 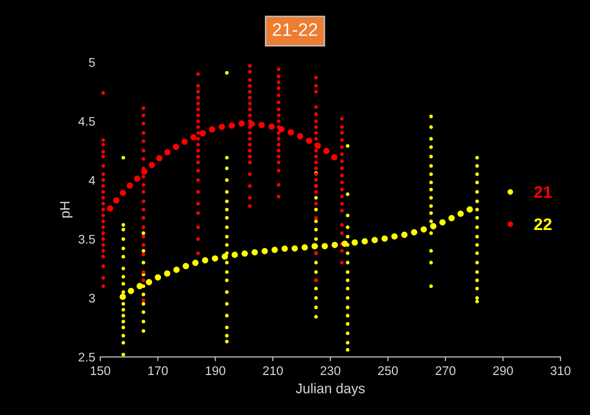 What do you see at coordinates (86, 239) in the screenshot?
I see `y-tick-label: 3.5` at bounding box center [86, 239].